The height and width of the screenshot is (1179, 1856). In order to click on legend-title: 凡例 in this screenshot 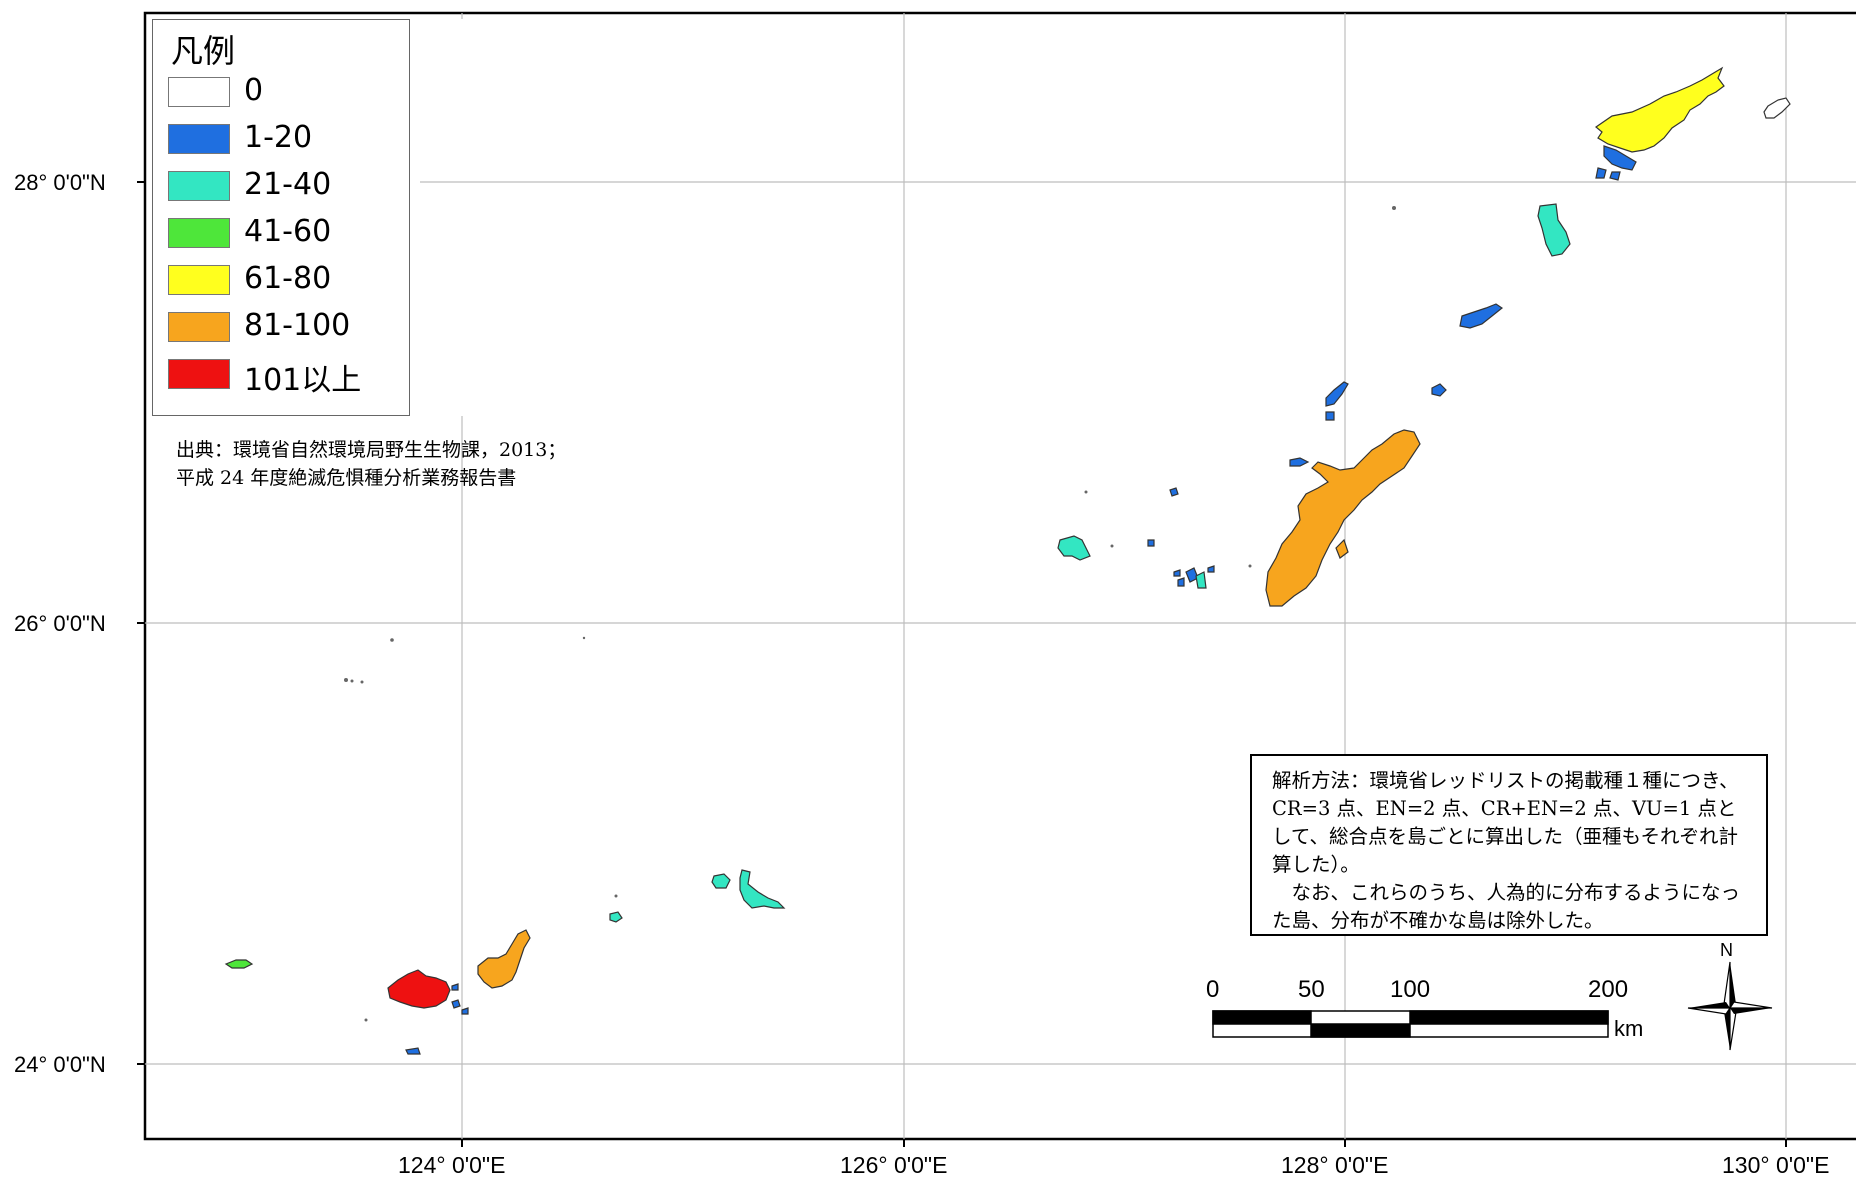, I will do `click(203, 51)`.